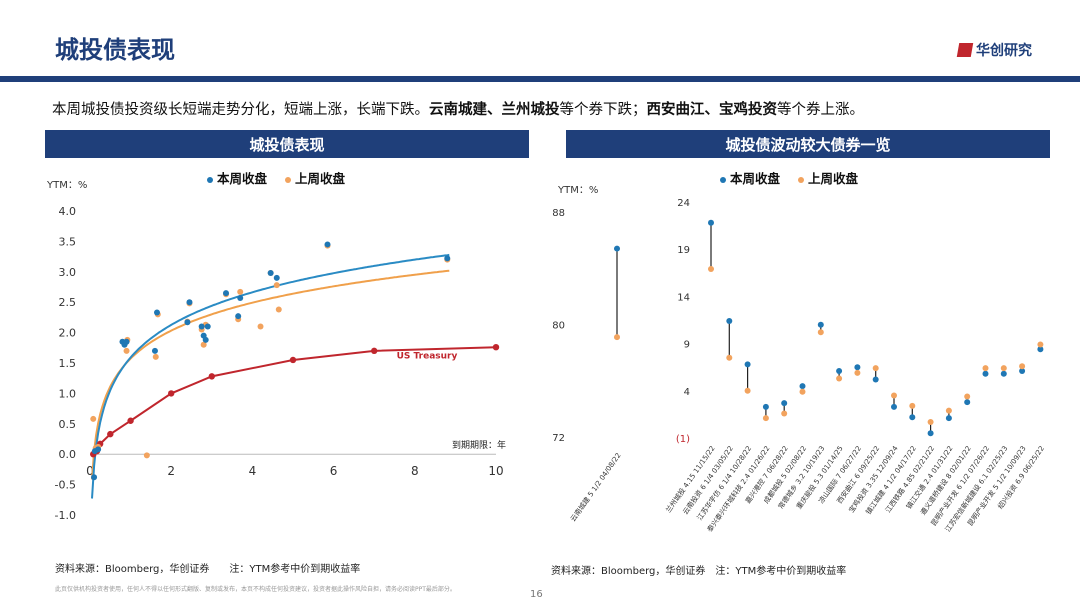 The image size is (1080, 608). I want to click on y-tick-label: 3.0, so click(68, 272).